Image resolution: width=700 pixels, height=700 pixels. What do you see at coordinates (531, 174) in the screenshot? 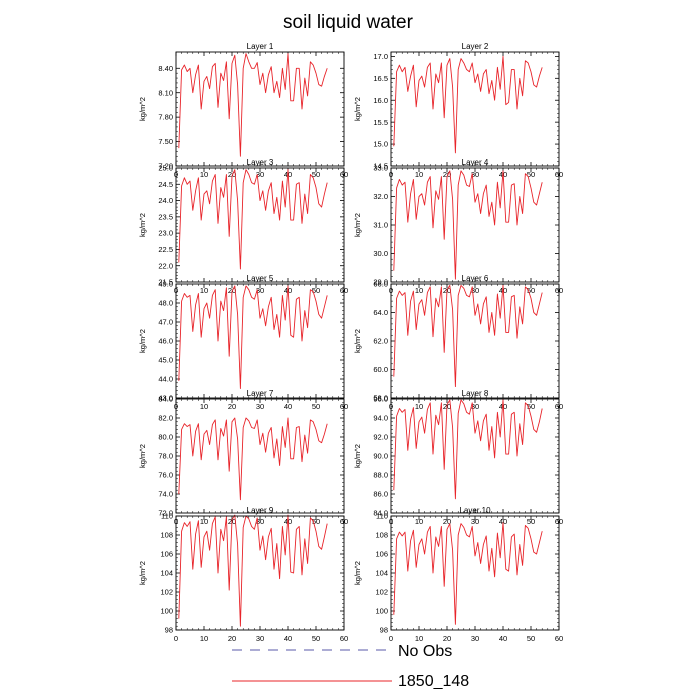
I see `xtick-label-layer-2-50: 50` at bounding box center [531, 174].